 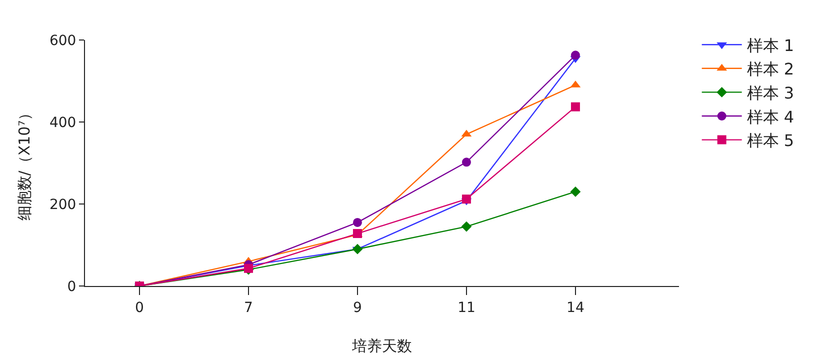 What do you see at coordinates (357, 308) in the screenshot?
I see `x-tick-label: 9` at bounding box center [357, 308].